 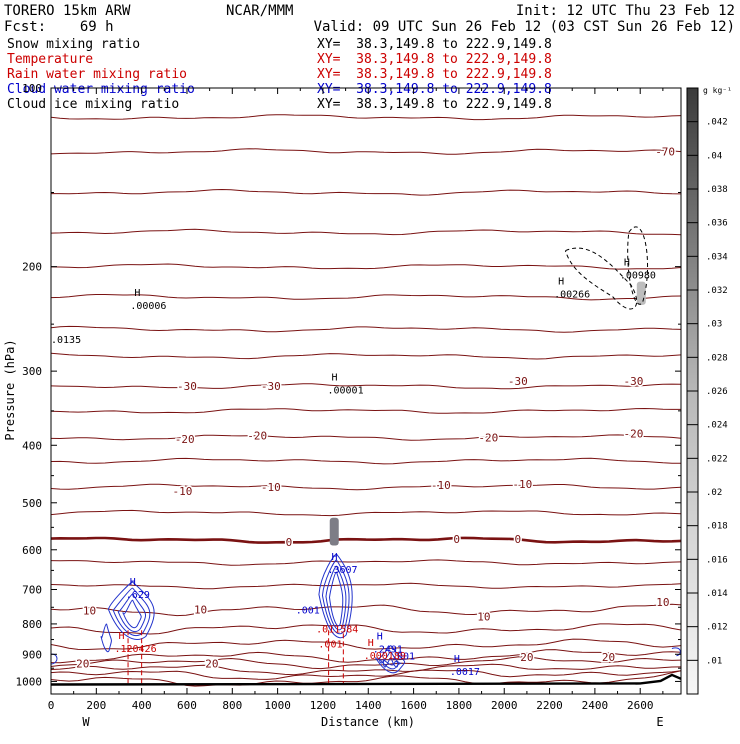 What do you see at coordinates (32, 624) in the screenshot?
I see `y-tick-label: 800` at bounding box center [32, 624].